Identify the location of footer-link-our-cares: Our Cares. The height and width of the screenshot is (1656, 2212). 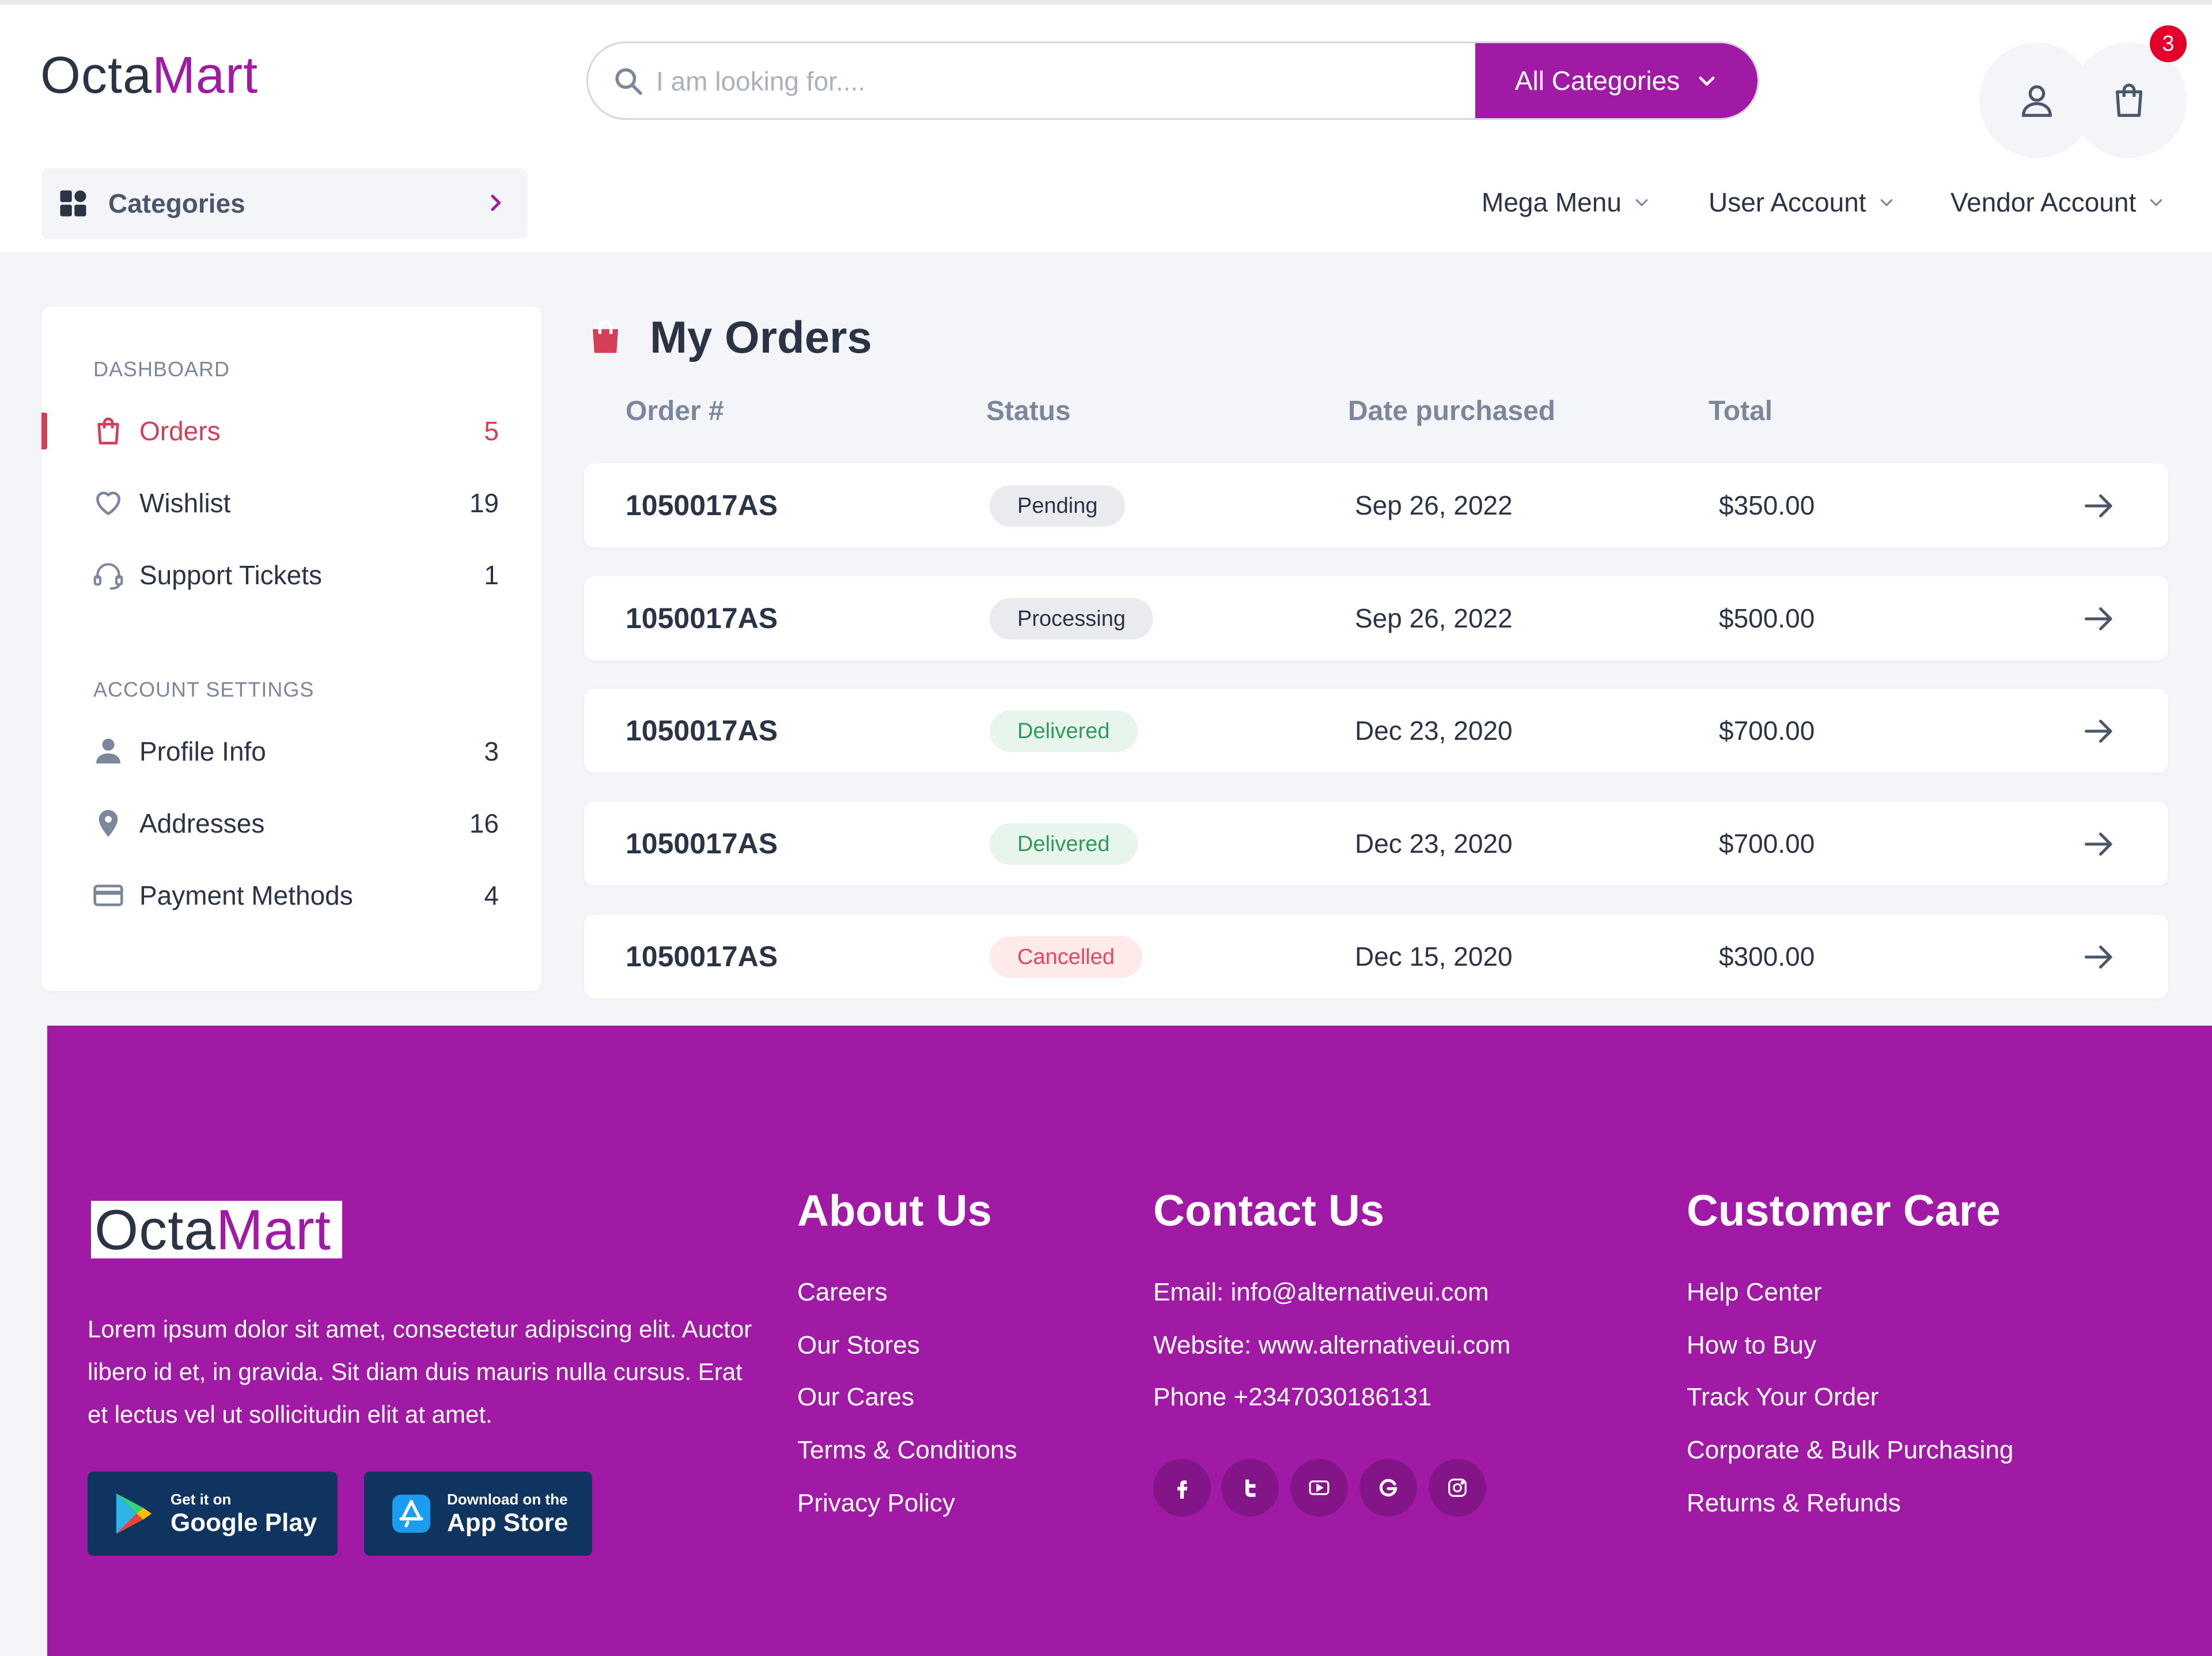
(855, 1397).